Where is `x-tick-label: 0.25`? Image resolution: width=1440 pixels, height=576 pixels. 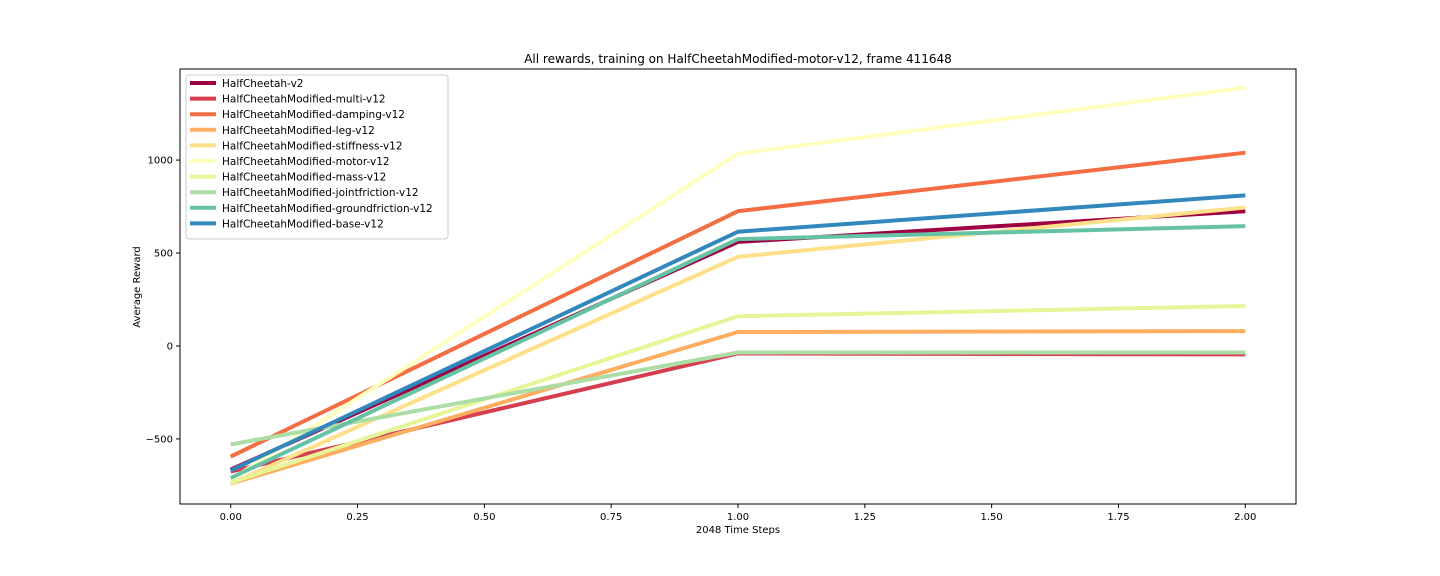
x-tick-label: 0.25 is located at coordinates (357, 517).